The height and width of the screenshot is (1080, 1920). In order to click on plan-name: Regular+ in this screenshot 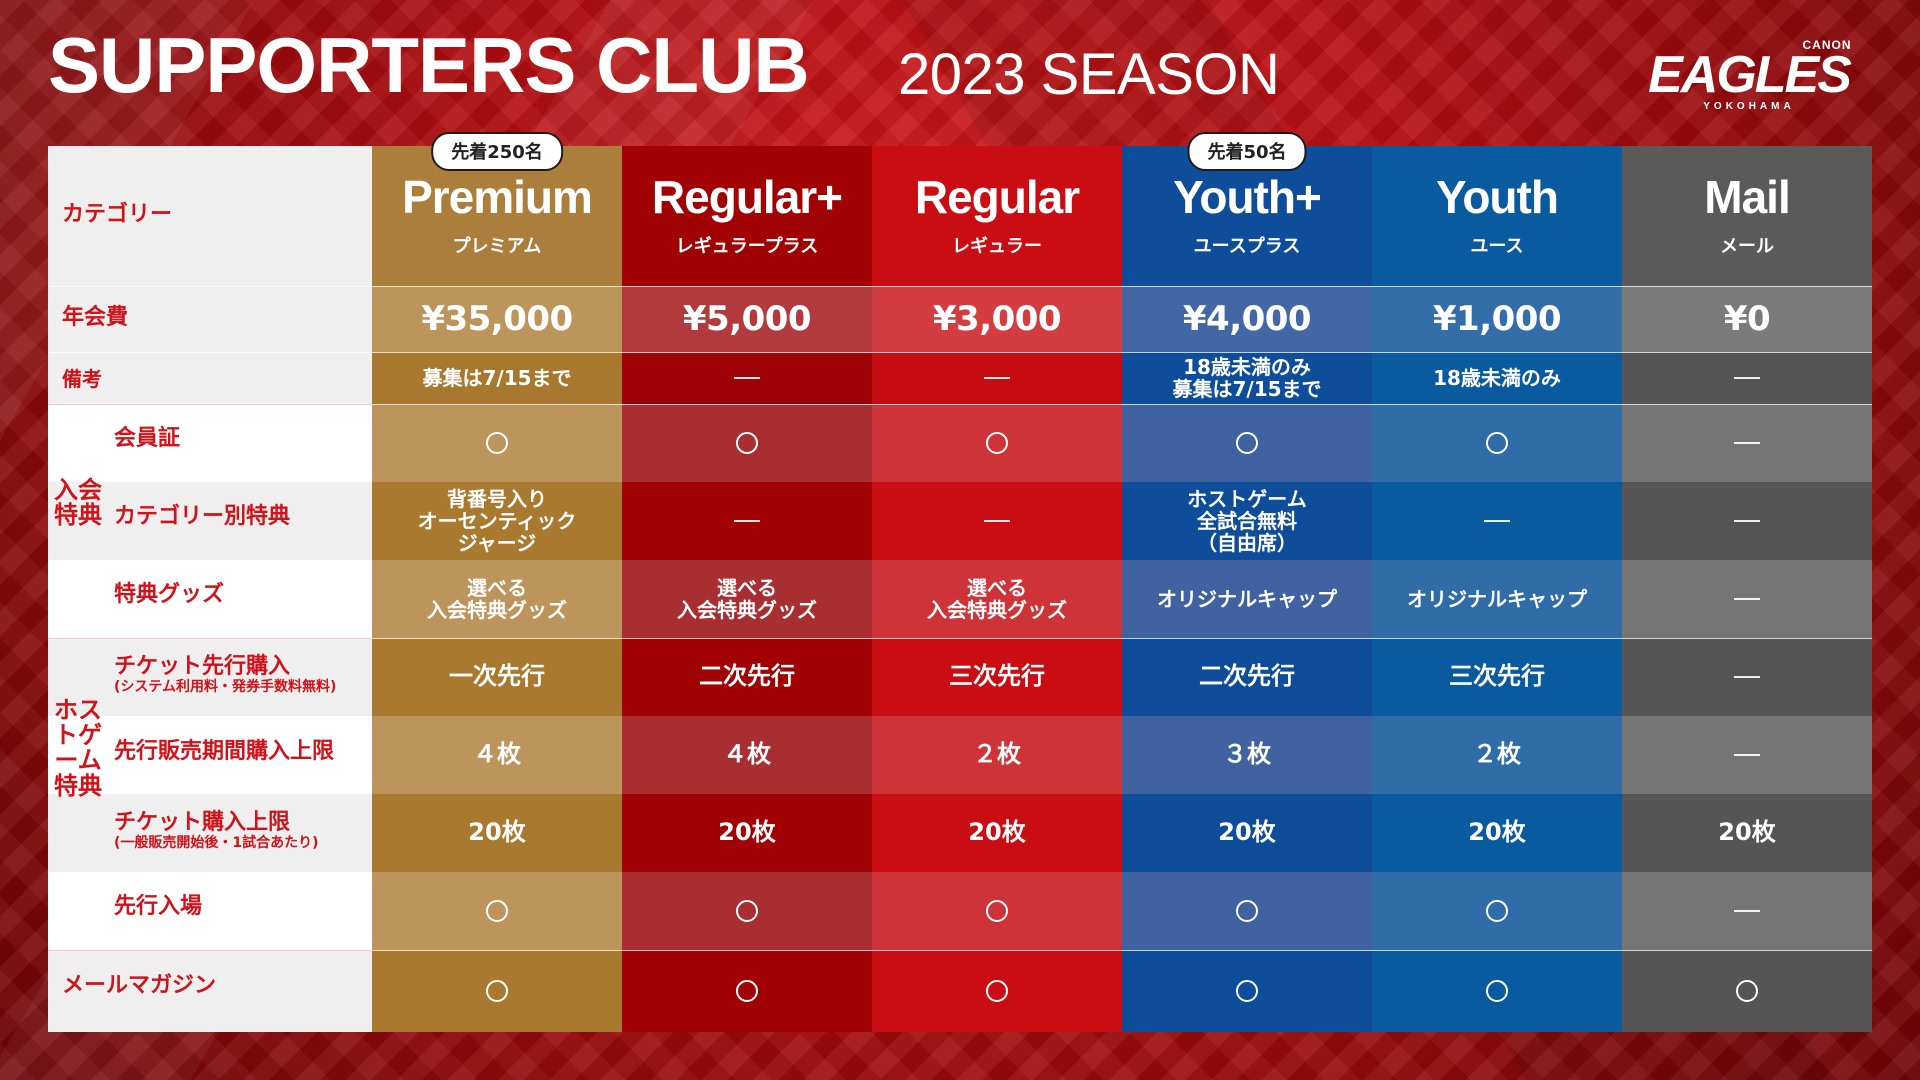, I will do `click(747, 197)`.